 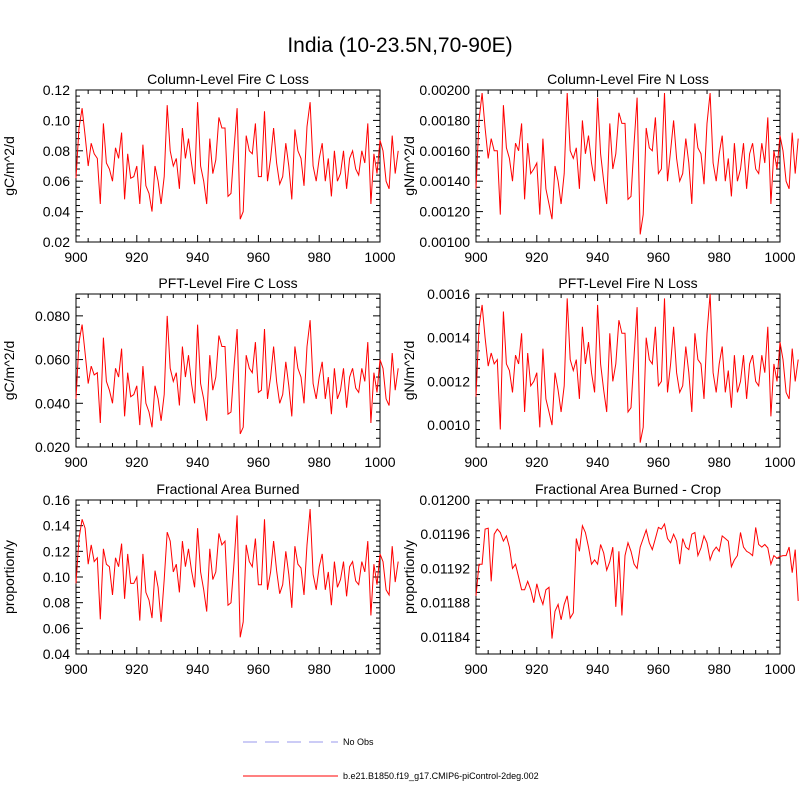 What do you see at coordinates (444, 151) in the screenshot?
I see `y-tick-label: 0.00160` at bounding box center [444, 151].